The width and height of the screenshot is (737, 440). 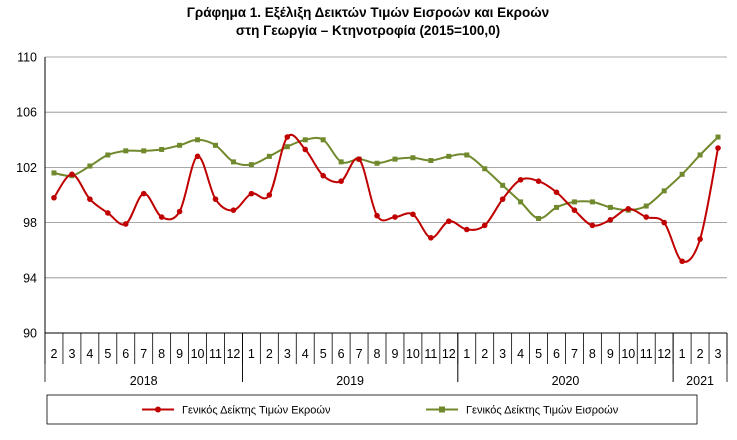 I want to click on year-label: 2021, so click(x=700, y=381).